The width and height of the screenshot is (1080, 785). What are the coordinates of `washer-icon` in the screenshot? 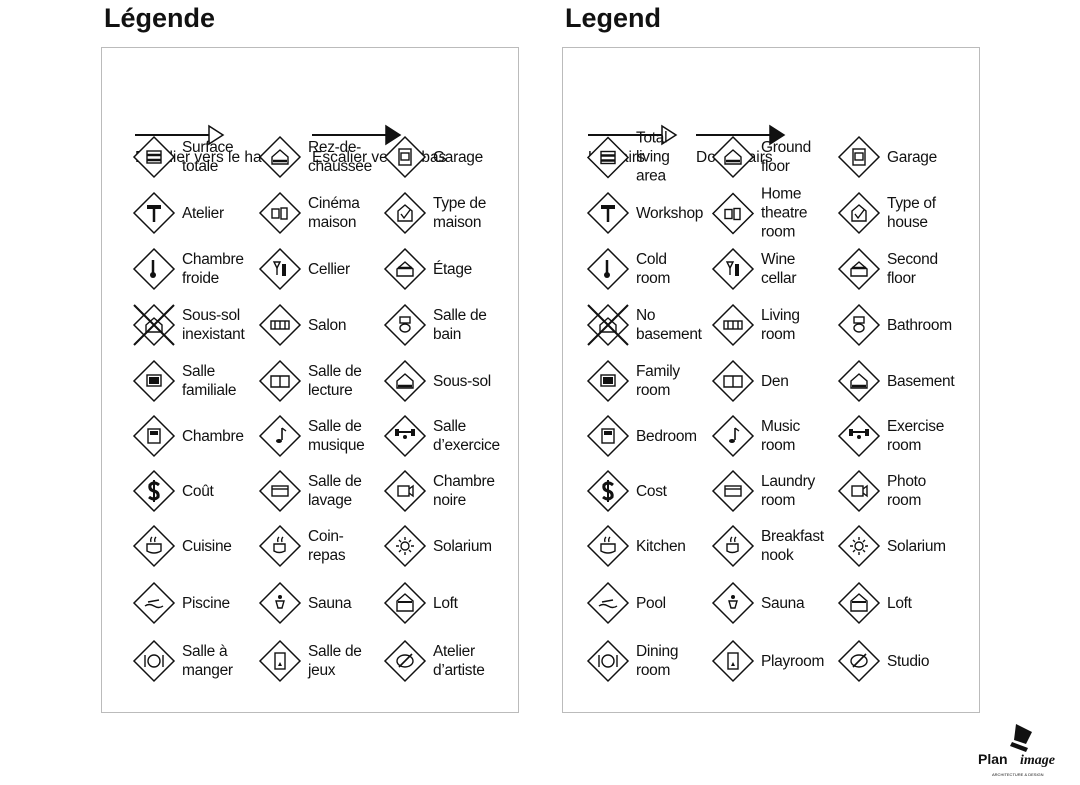 It's located at (280, 491).